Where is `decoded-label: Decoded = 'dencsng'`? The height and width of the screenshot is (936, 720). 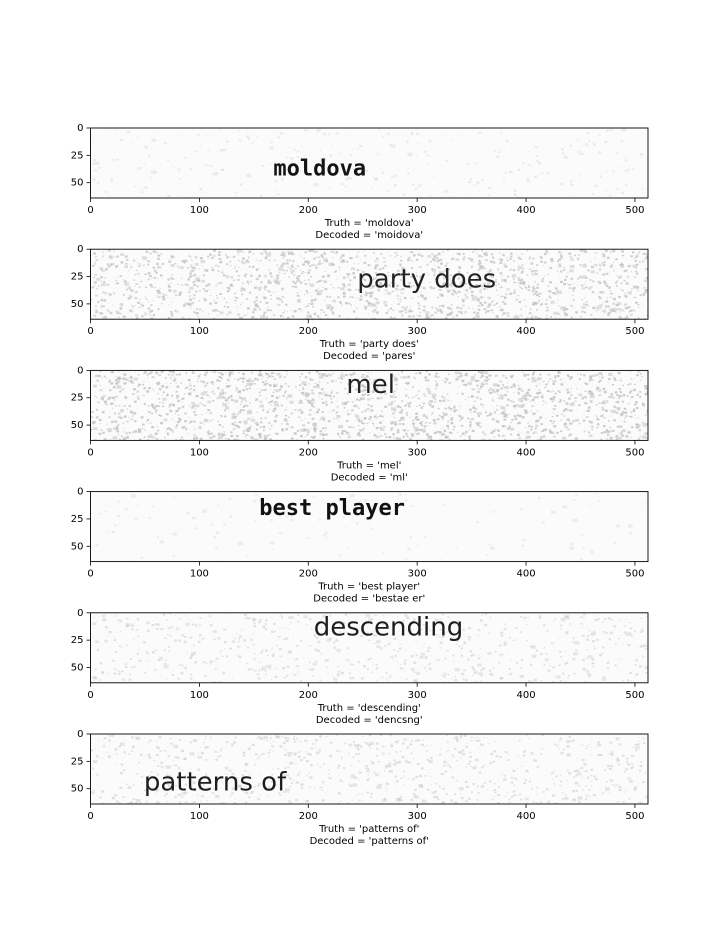 decoded-label: Decoded = 'dencsng' is located at coordinates (369, 720).